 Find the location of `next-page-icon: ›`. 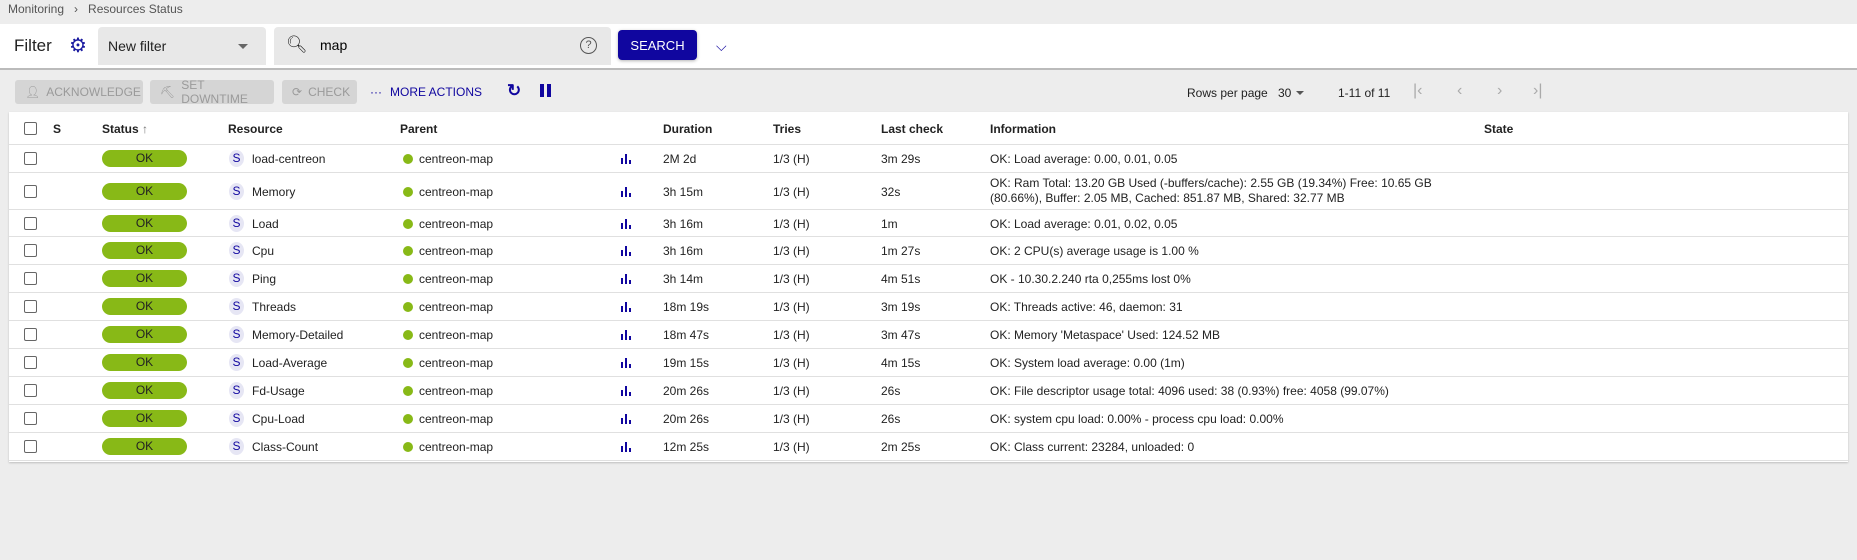

next-page-icon: › is located at coordinates (1500, 90).